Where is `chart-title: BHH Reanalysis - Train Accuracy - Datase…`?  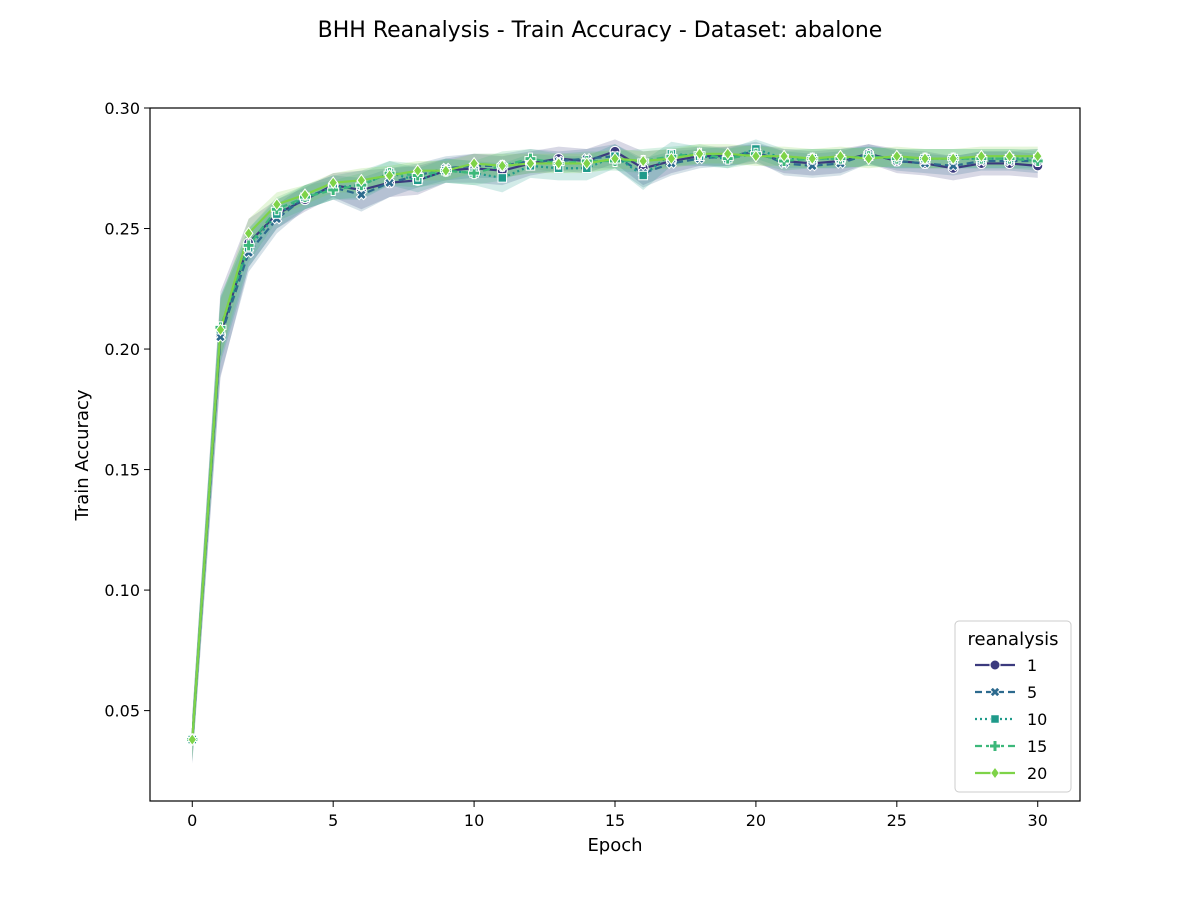 chart-title: BHH Reanalysis - Train Accuracy - Datase… is located at coordinates (600, 30).